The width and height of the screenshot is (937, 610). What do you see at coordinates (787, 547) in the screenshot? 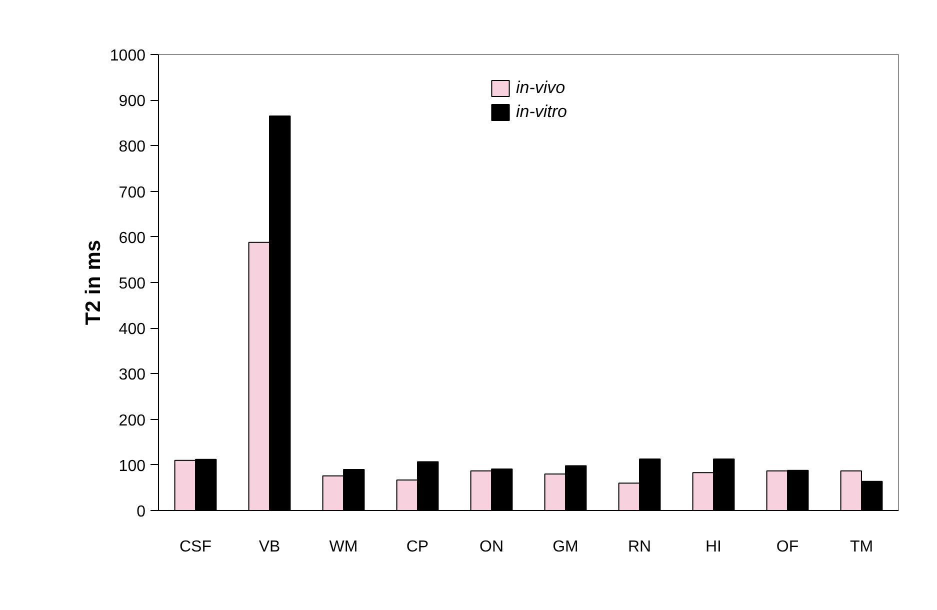
I see `x-tick-label: OF` at bounding box center [787, 547].